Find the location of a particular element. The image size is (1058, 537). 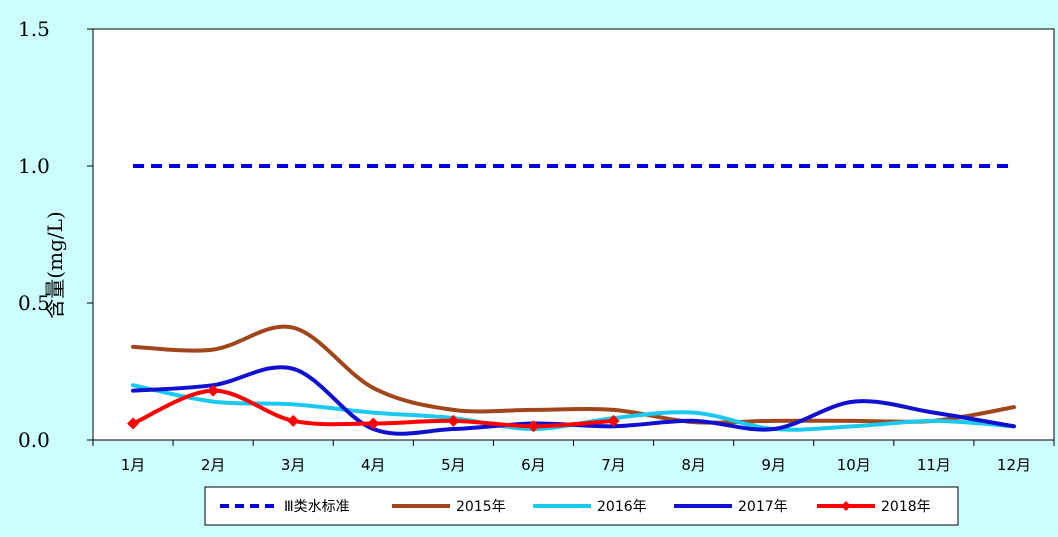

x-tick-label: 6月 is located at coordinates (533, 465).